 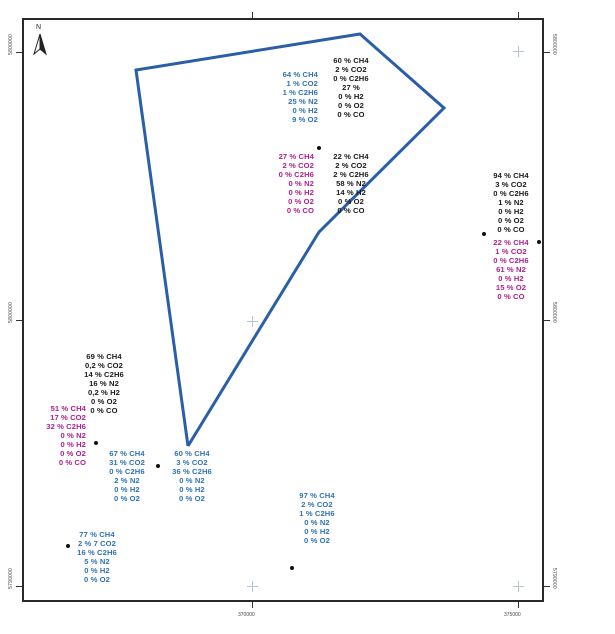 I want to click on gas-value: 1 % N2, so click(x=511, y=202).